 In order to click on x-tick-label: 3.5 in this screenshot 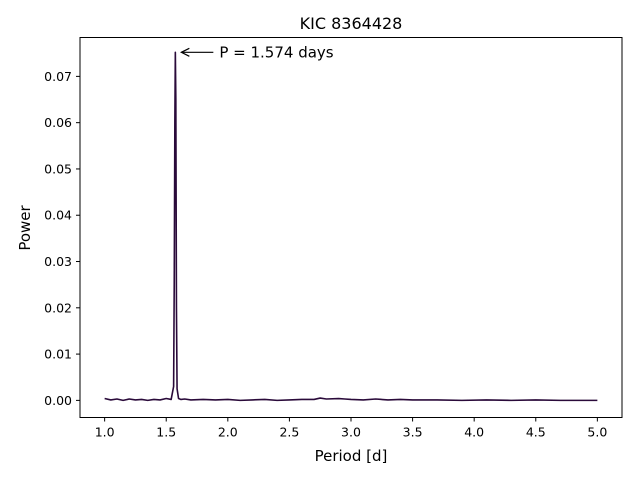, I will do `click(413, 432)`.